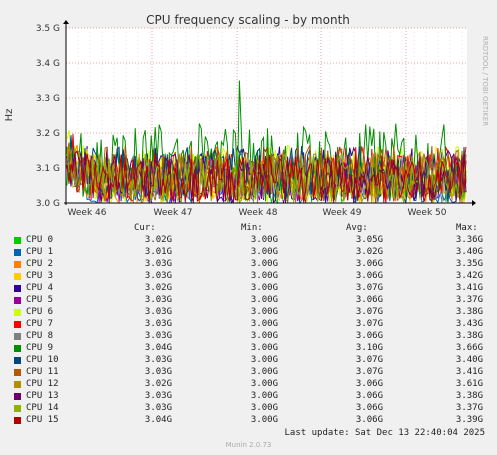  I want to click on legend-max-value: 3.39G, so click(469, 420).